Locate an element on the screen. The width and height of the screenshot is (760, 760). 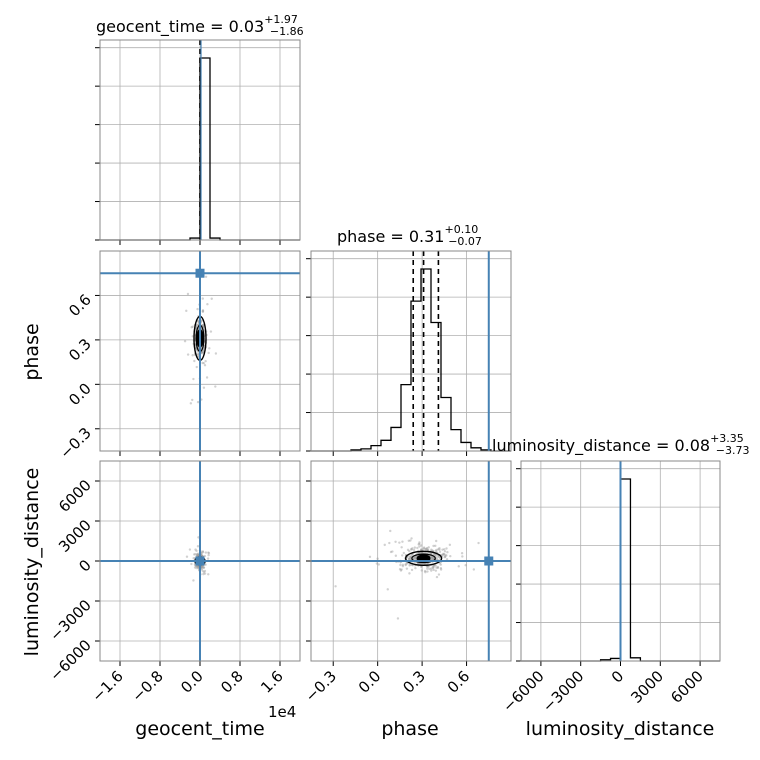
tick-label-x: 0.3 is located at coordinates (414, 682).